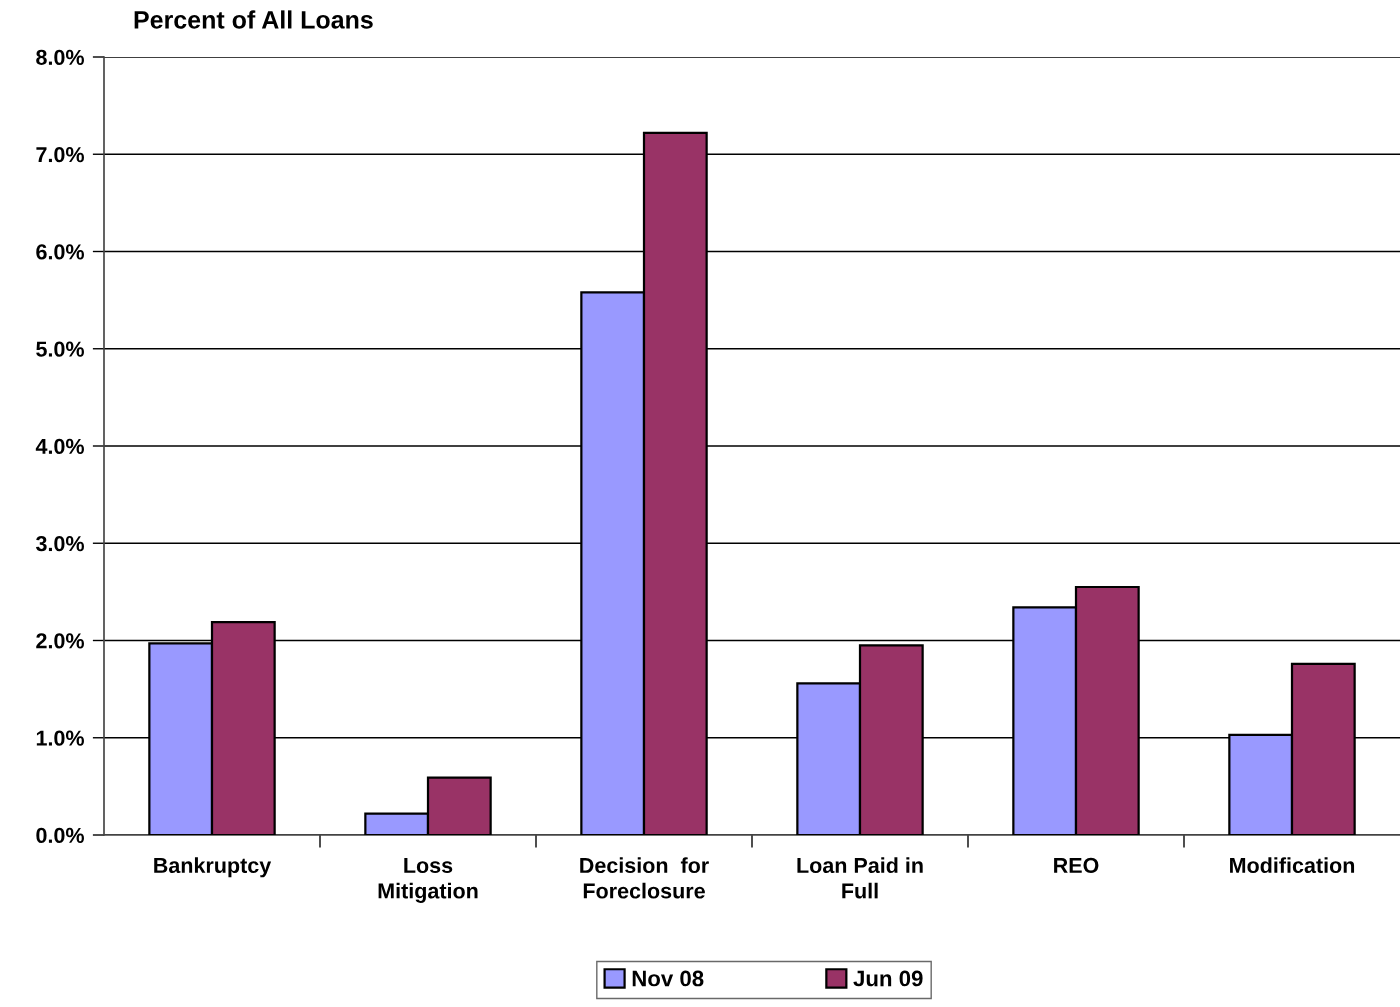 This screenshot has width=1400, height=1007. I want to click on x-tick-label: Loan Paid in Full, so click(860, 878).